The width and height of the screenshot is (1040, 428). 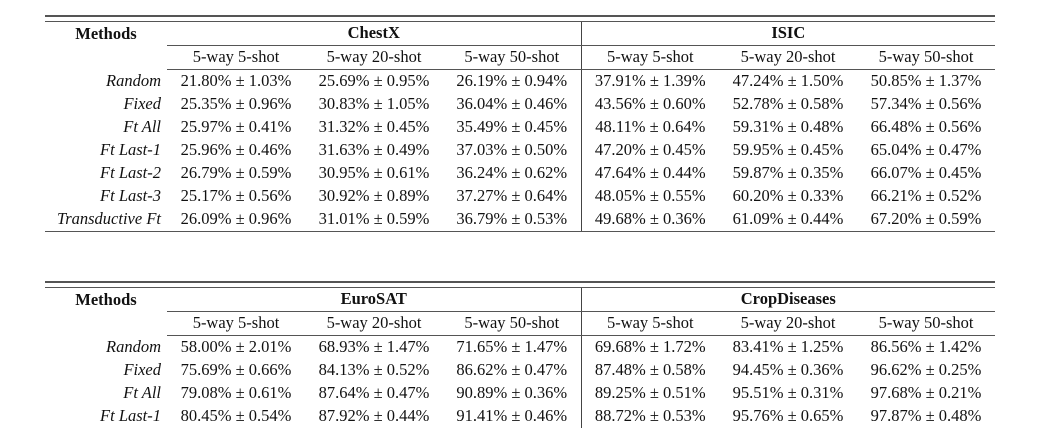 What do you see at coordinates (512, 415) in the screenshot?
I see `result-cell: 91.41% ± 0.46%` at bounding box center [512, 415].